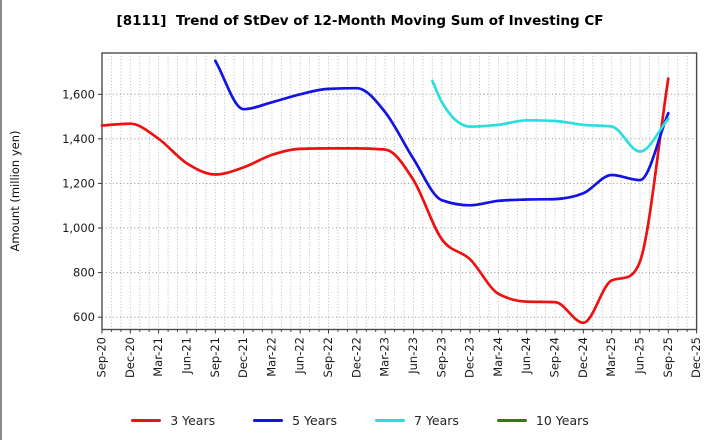  I want to click on legend-item-5-years: 5 Years, so click(295, 420).